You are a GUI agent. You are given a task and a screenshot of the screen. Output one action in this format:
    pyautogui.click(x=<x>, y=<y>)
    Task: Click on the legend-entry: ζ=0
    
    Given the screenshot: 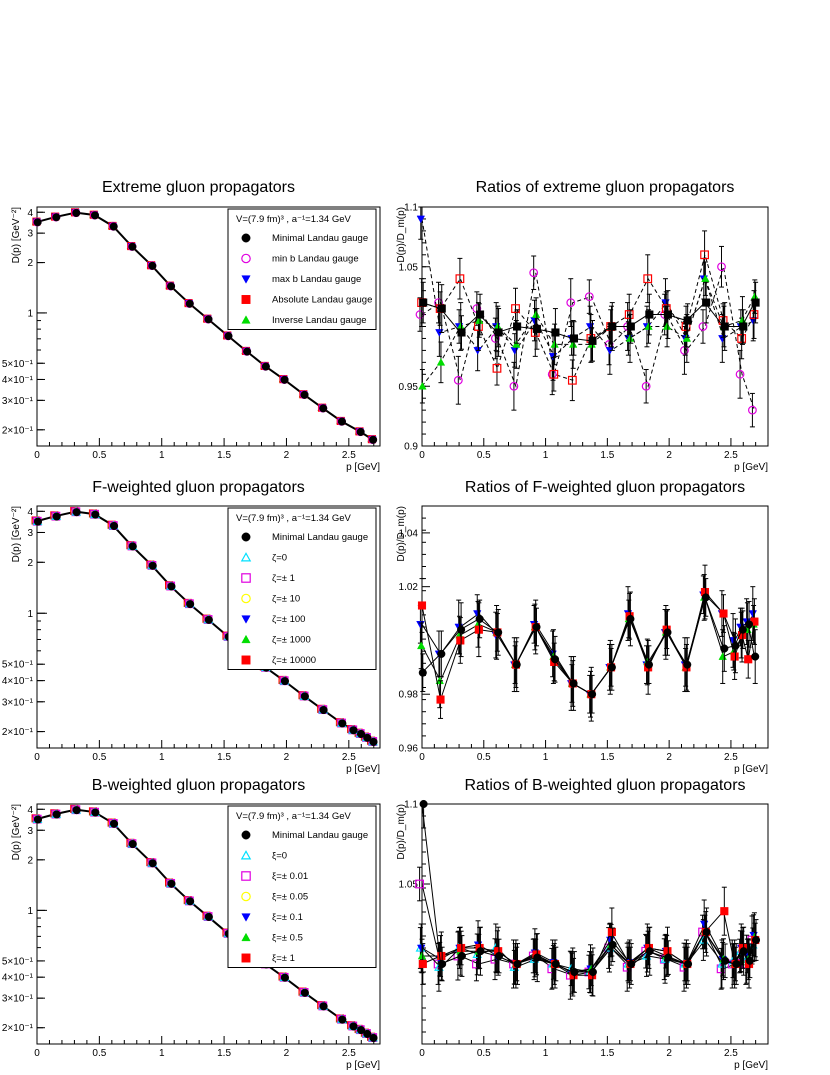 What is the action you would take?
    pyautogui.click(x=279, y=558)
    